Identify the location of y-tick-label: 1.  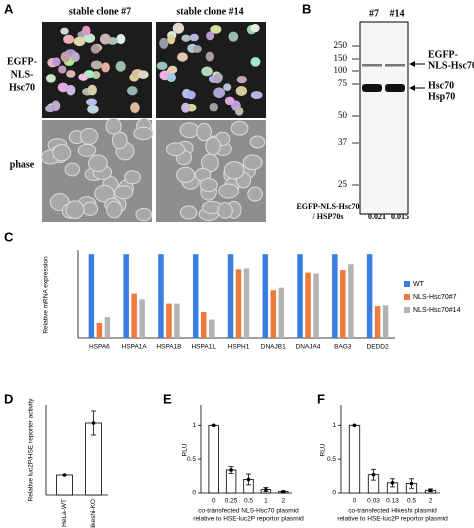
(334, 425).